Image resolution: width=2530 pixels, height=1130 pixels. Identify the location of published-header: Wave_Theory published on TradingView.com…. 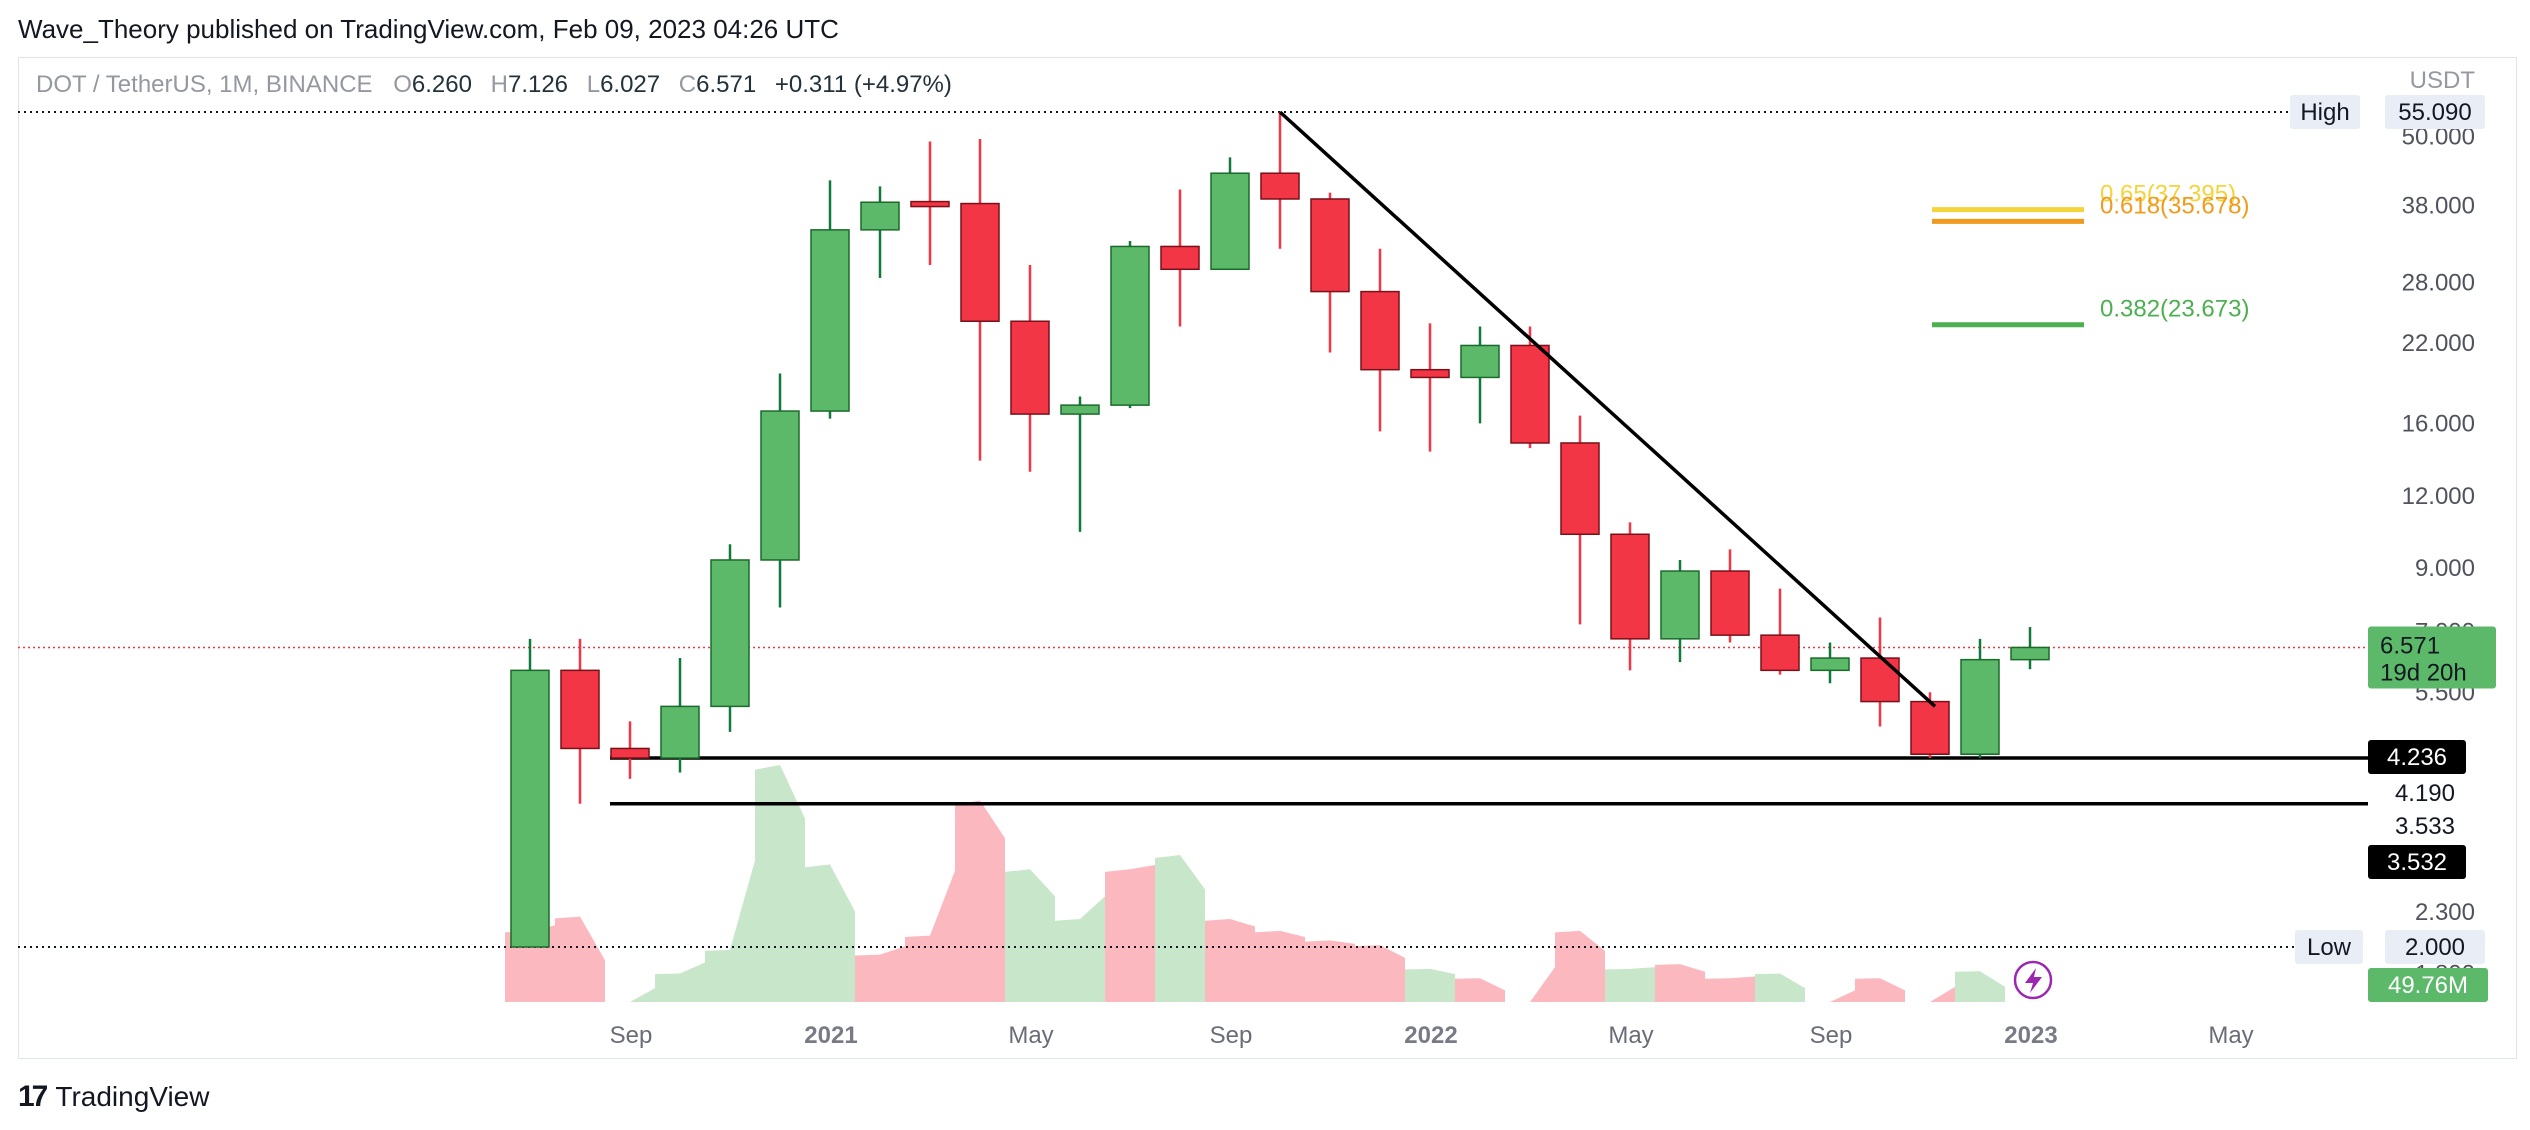
(428, 29).